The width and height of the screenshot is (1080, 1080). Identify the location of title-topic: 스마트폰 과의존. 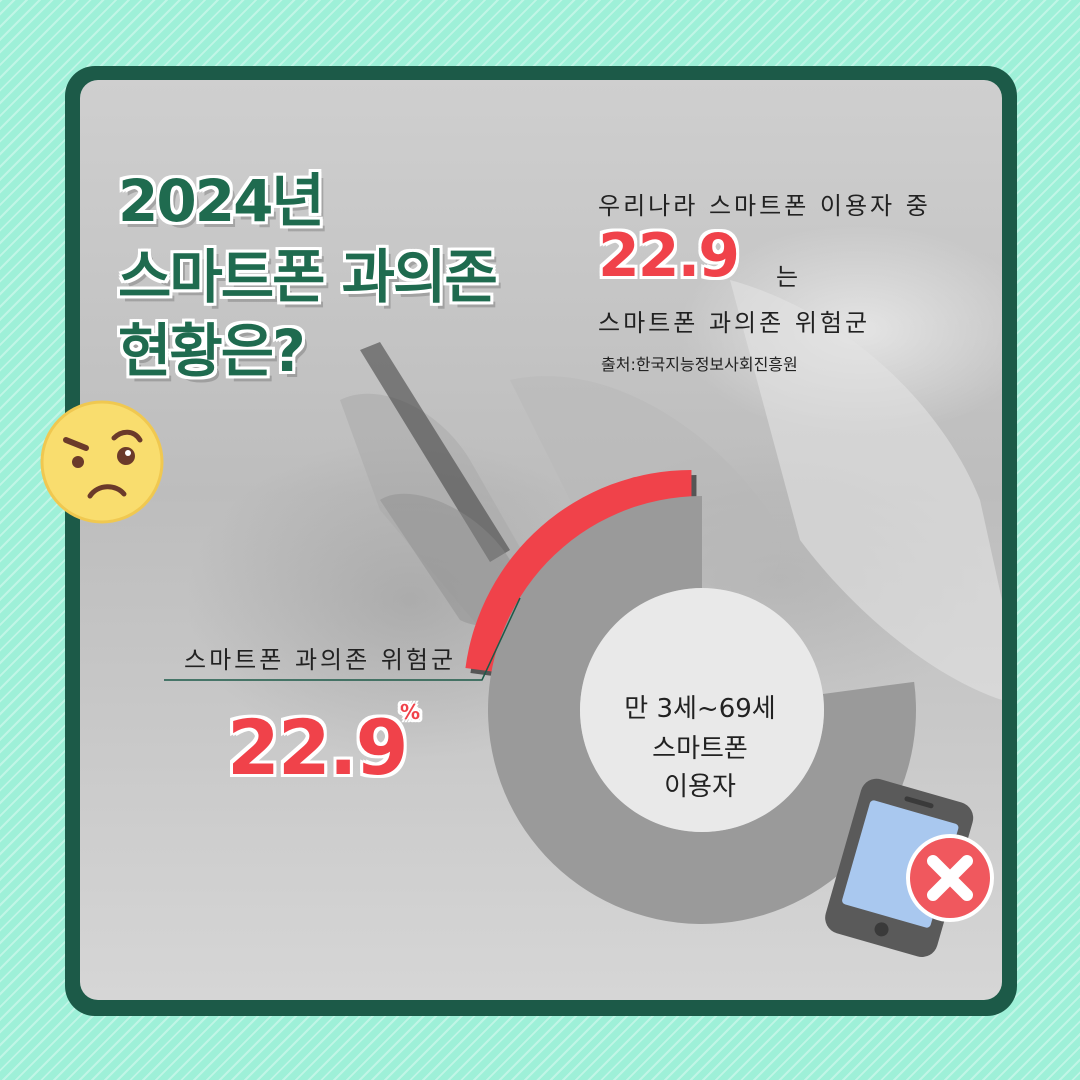
(308, 277).